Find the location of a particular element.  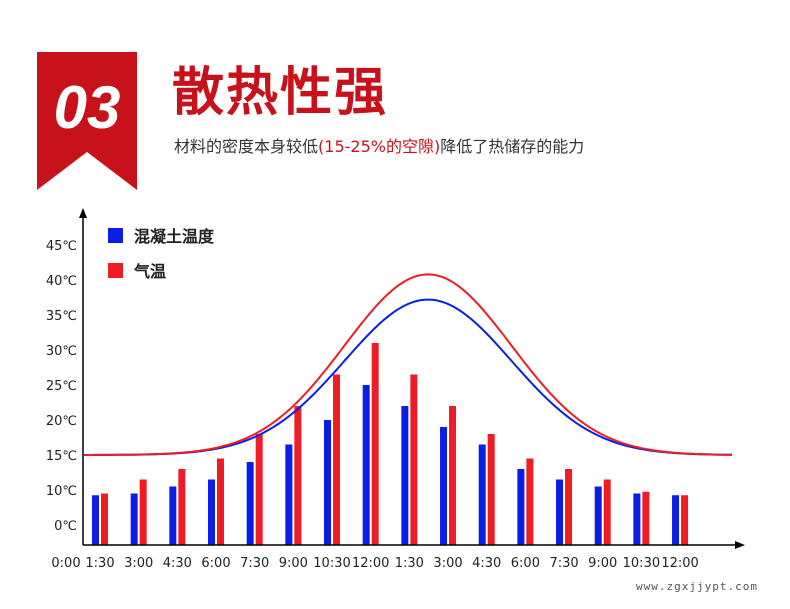

y-tick-label: 40℃ is located at coordinates (61, 281).